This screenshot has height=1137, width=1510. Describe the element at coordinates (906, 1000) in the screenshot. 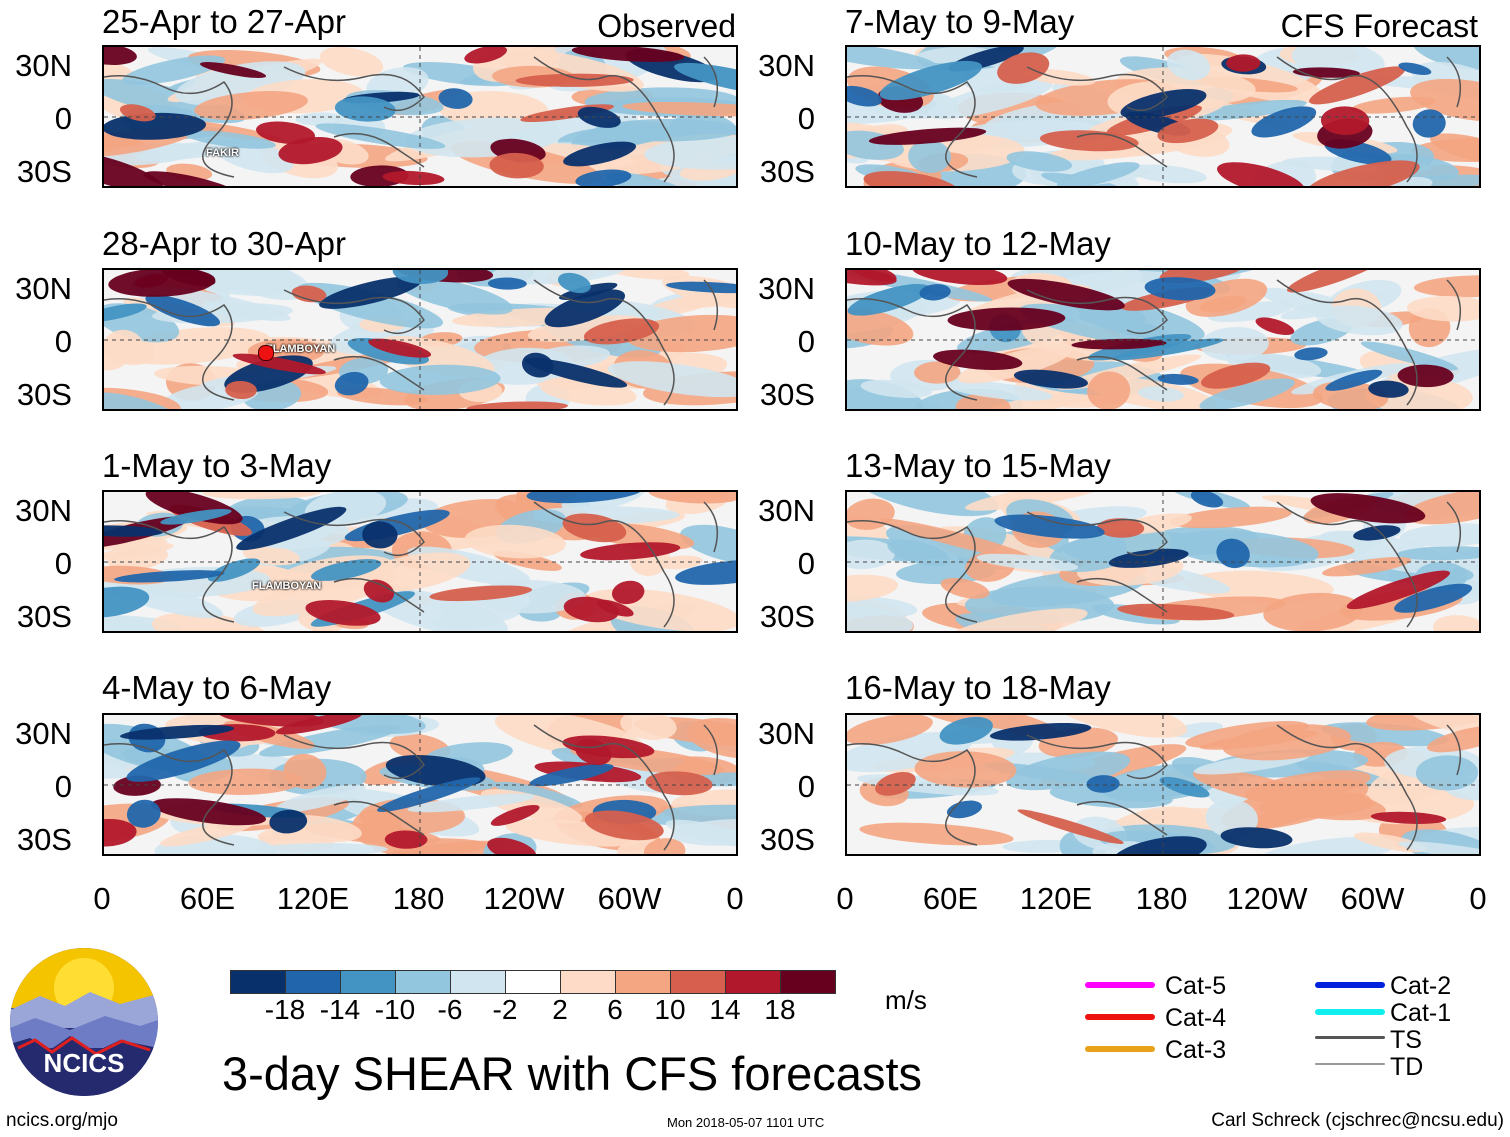

I see `colorbar-units: m/s` at that location.